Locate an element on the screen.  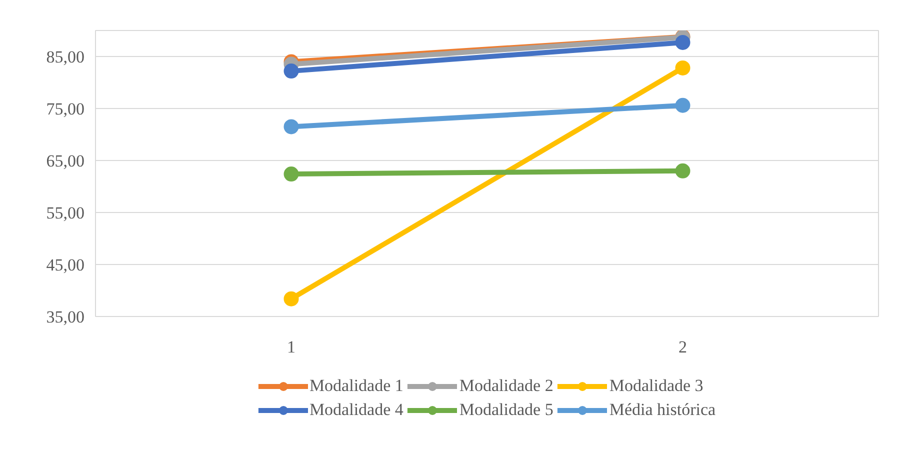
y-tick-label: 35,00 is located at coordinates (65, 317).